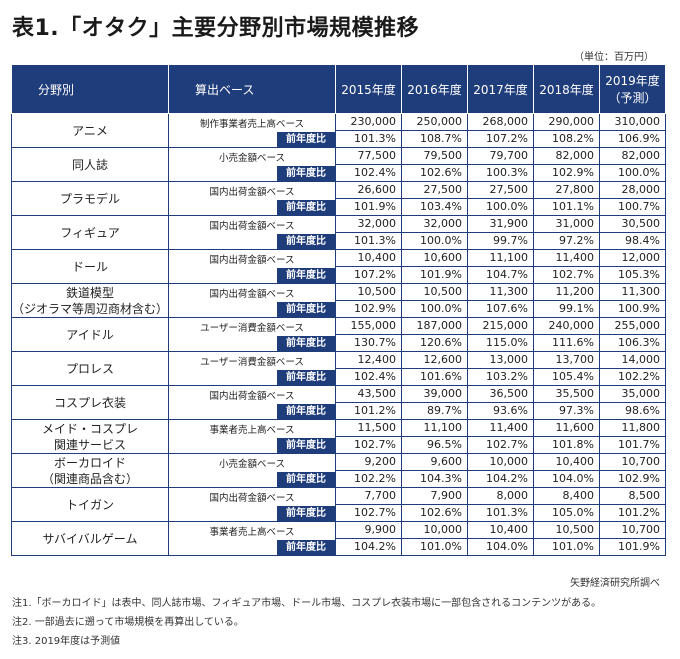 The width and height of the screenshot is (680, 659). What do you see at coordinates (500, 258) in the screenshot?
I see `value-cell: 11,100` at bounding box center [500, 258].